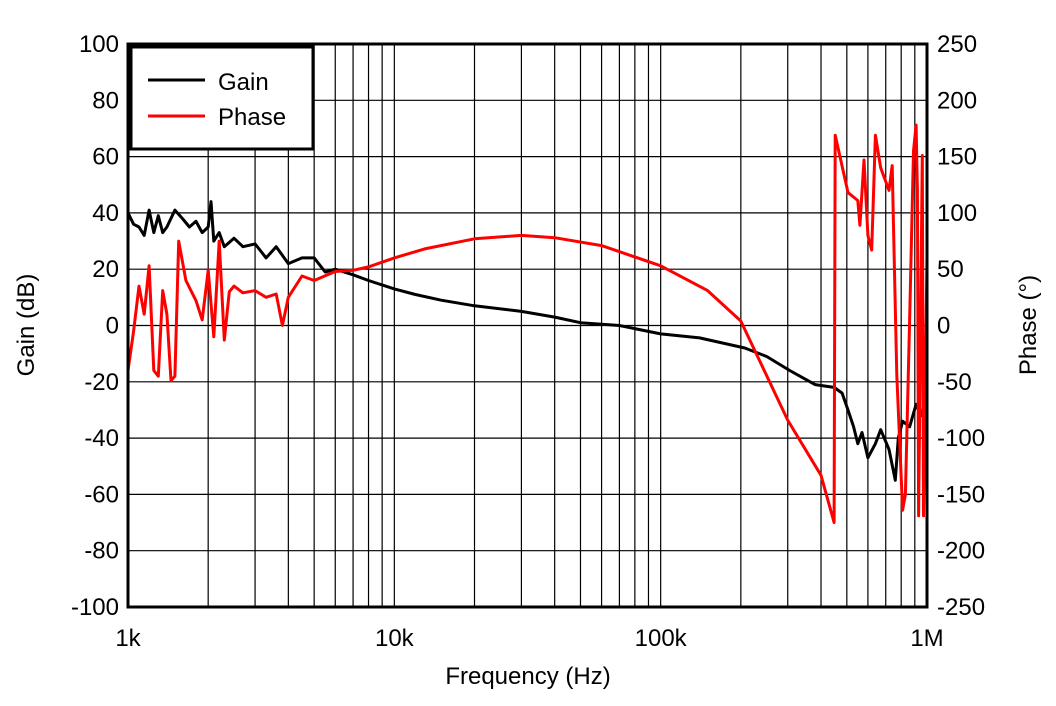 The width and height of the screenshot is (1056, 706). I want to click on y-tick-label: -20, so click(101, 382).